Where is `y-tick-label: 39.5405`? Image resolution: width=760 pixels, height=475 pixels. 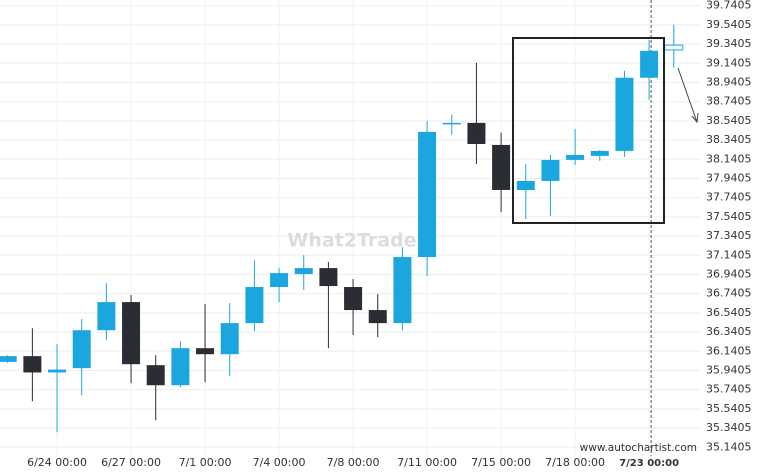 y-tick-label: 39.5405 is located at coordinates (729, 24).